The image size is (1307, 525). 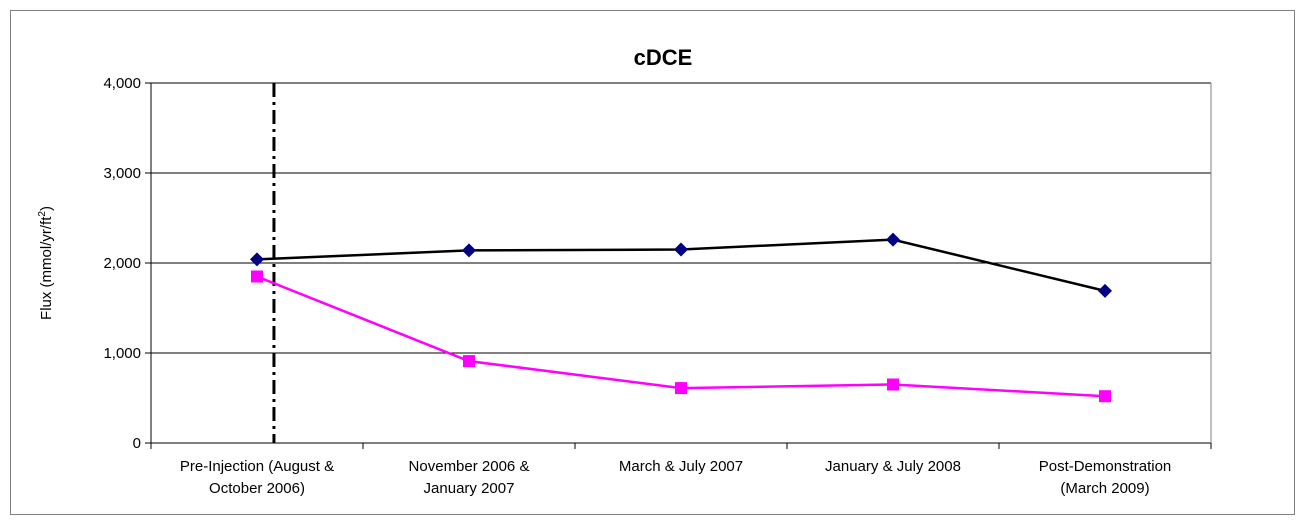 I want to click on x-tick-label-line: Post-Demonstration, so click(x=1105, y=466).